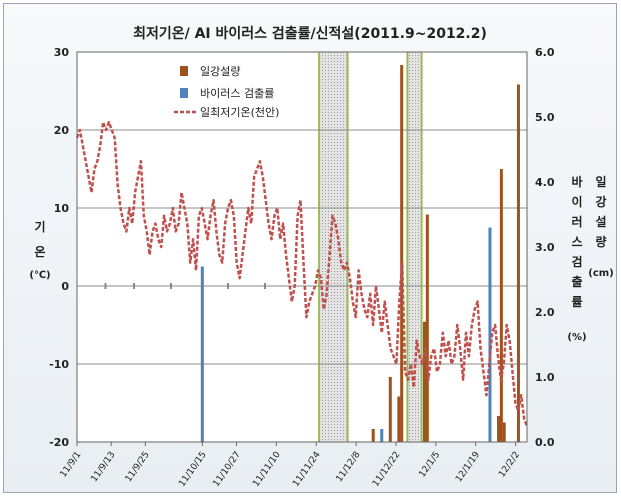  Describe the element at coordinates (600, 202) in the screenshot. I see `right-axis-char: 강` at that location.